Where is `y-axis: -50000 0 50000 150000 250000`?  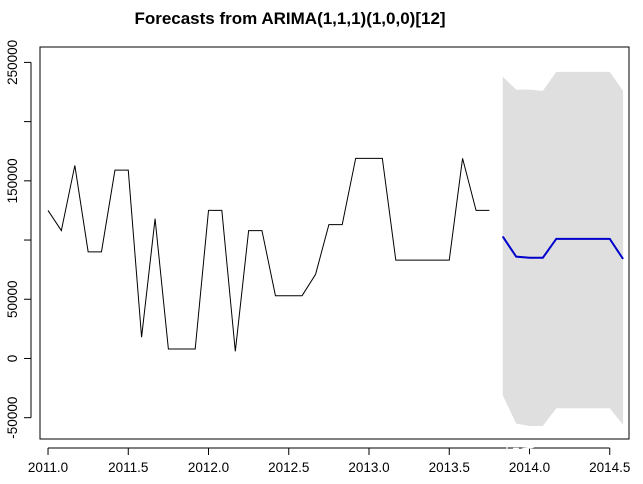
y-axis: -50000 0 50000 150000 250000 is located at coordinates (18, 239).